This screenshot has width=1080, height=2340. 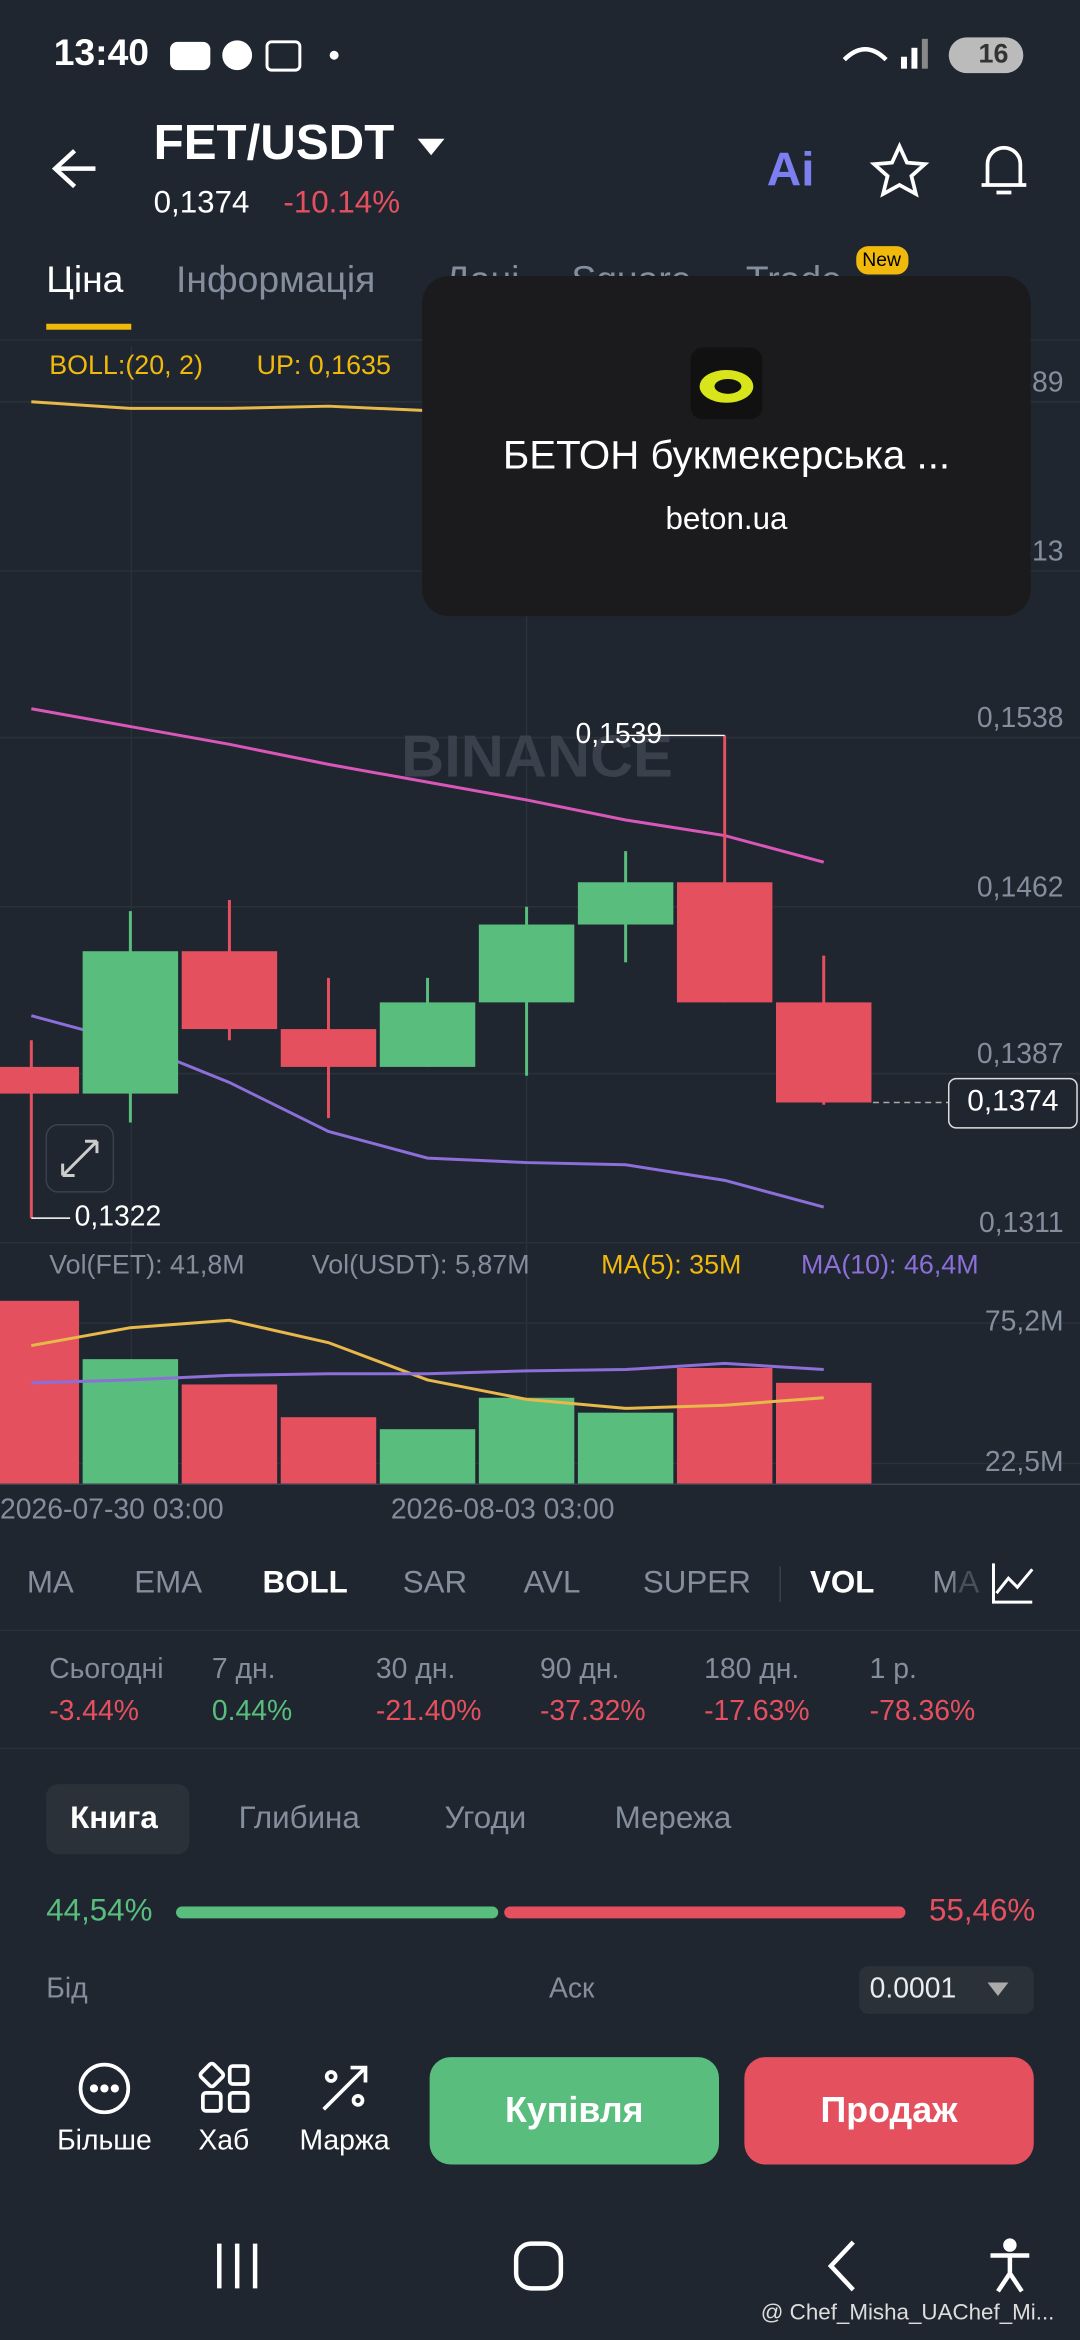 I want to click on indicator-tab: AVL, so click(x=552, y=1582).